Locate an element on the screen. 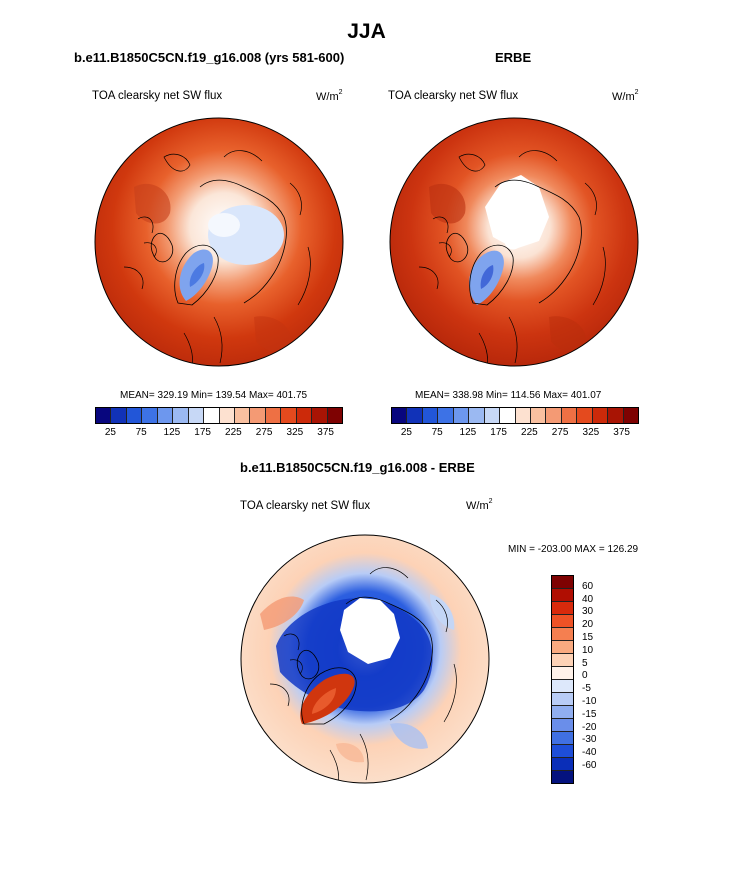  colorbar-tick-label: 40 is located at coordinates (588, 599).